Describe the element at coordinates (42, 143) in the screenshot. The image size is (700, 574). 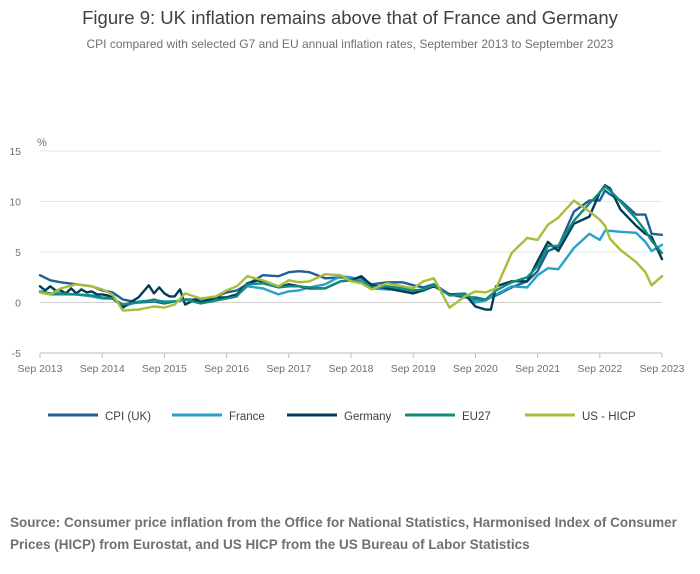
I see `y-axis-label: %` at that location.